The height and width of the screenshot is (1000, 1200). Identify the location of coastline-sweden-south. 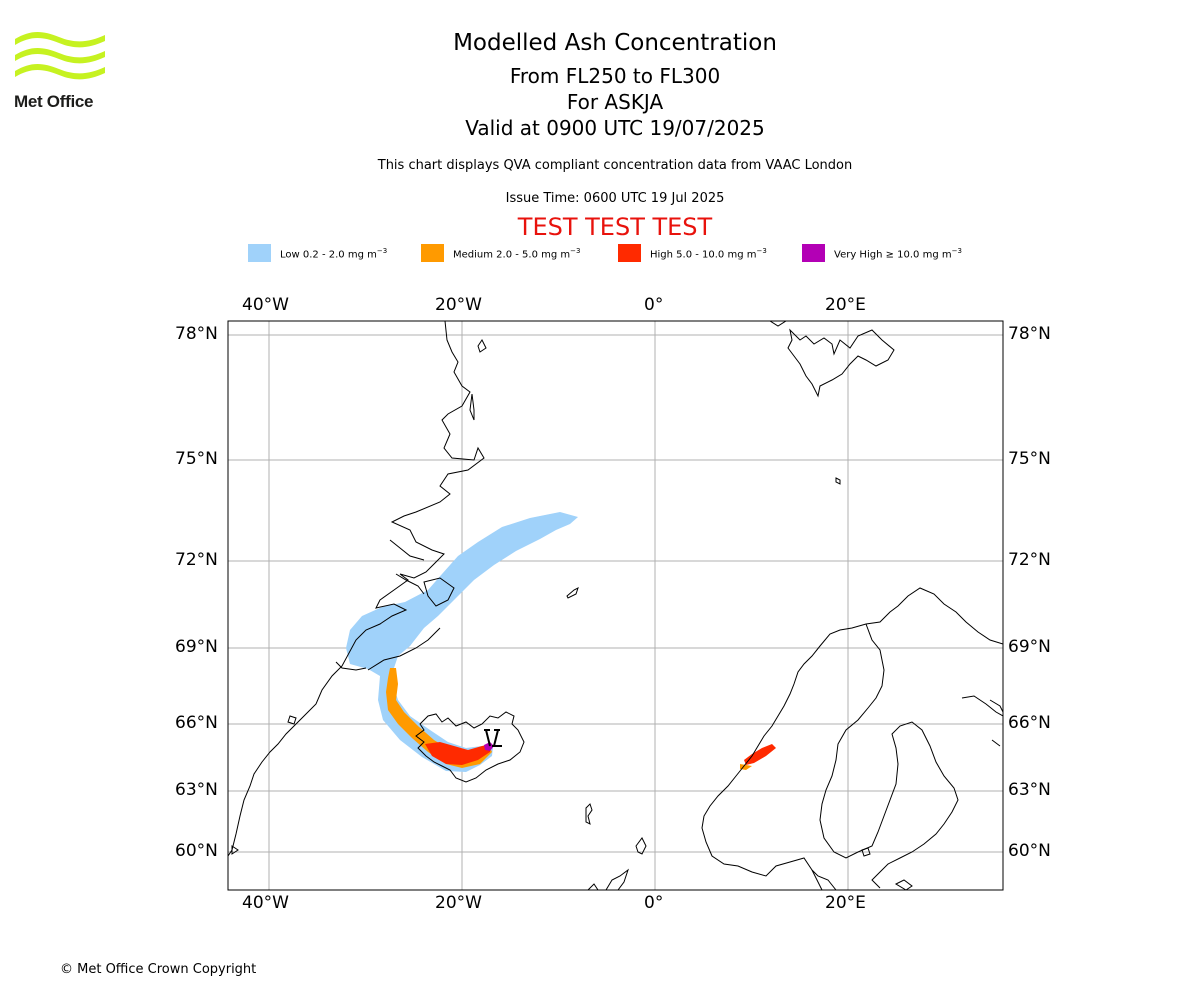
(824, 879).